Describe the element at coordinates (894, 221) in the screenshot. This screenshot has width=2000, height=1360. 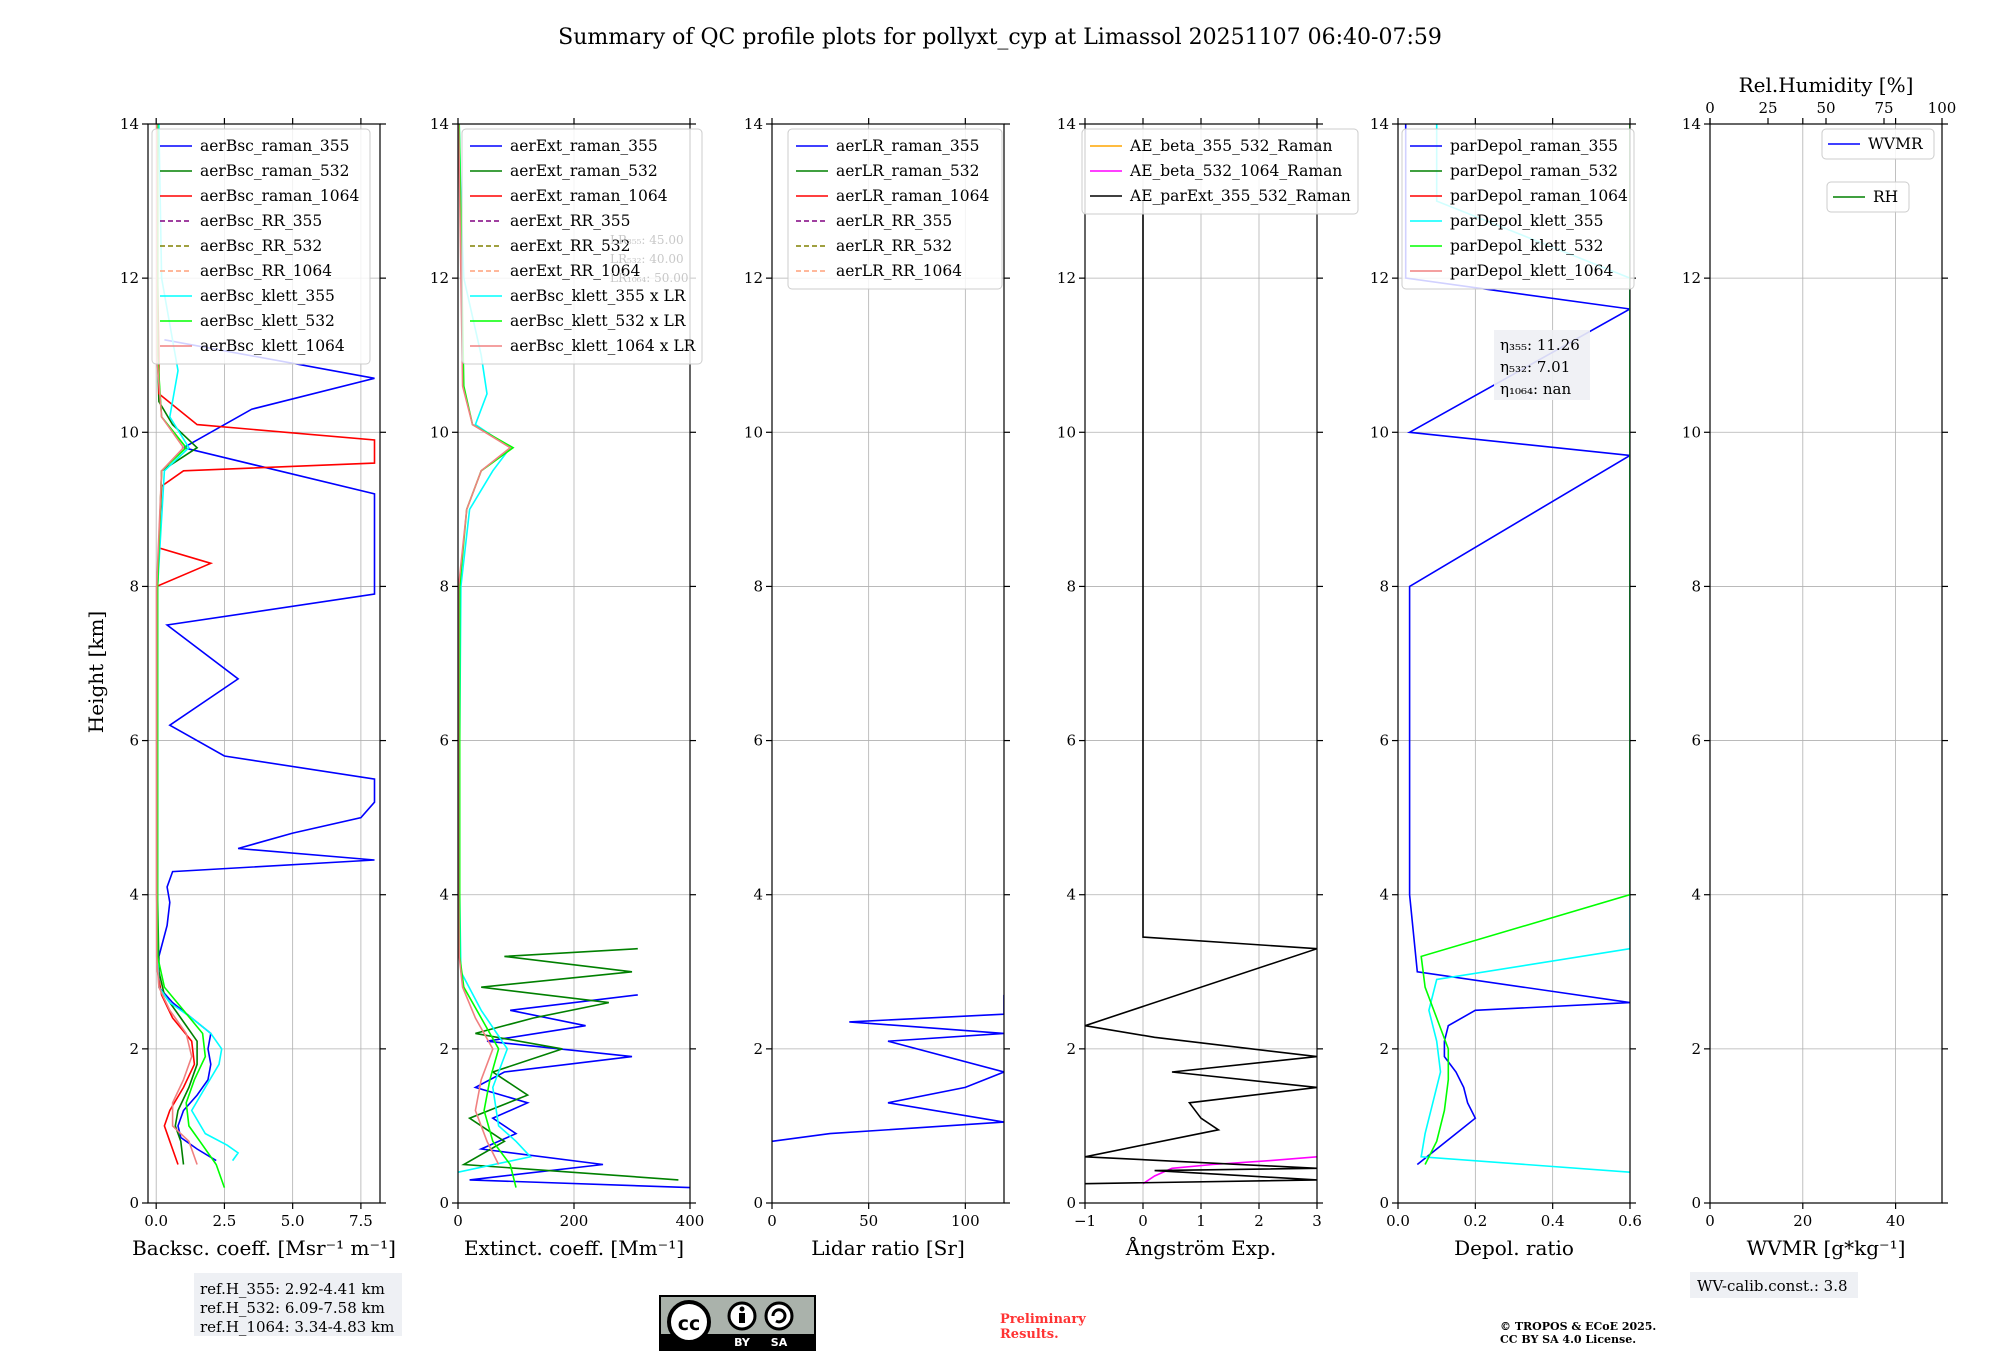
I see `legend-label: aerLR_RR_355` at that location.